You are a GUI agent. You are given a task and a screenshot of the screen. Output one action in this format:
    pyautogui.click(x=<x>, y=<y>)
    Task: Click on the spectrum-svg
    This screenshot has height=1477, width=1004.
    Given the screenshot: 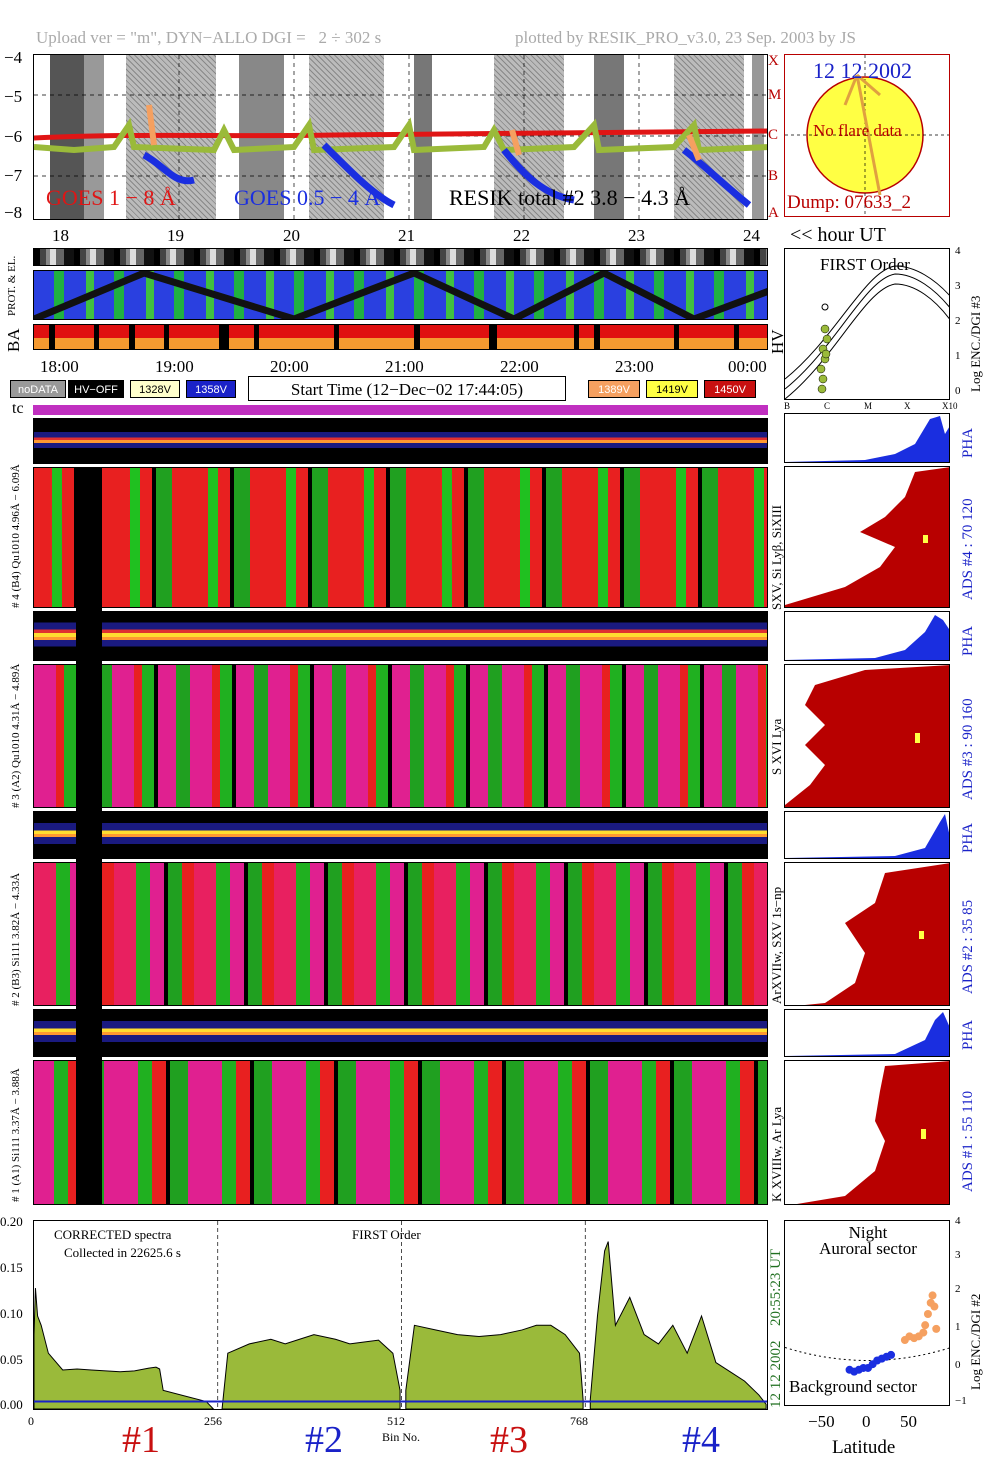 What is the action you would take?
    pyautogui.click(x=400, y=1315)
    